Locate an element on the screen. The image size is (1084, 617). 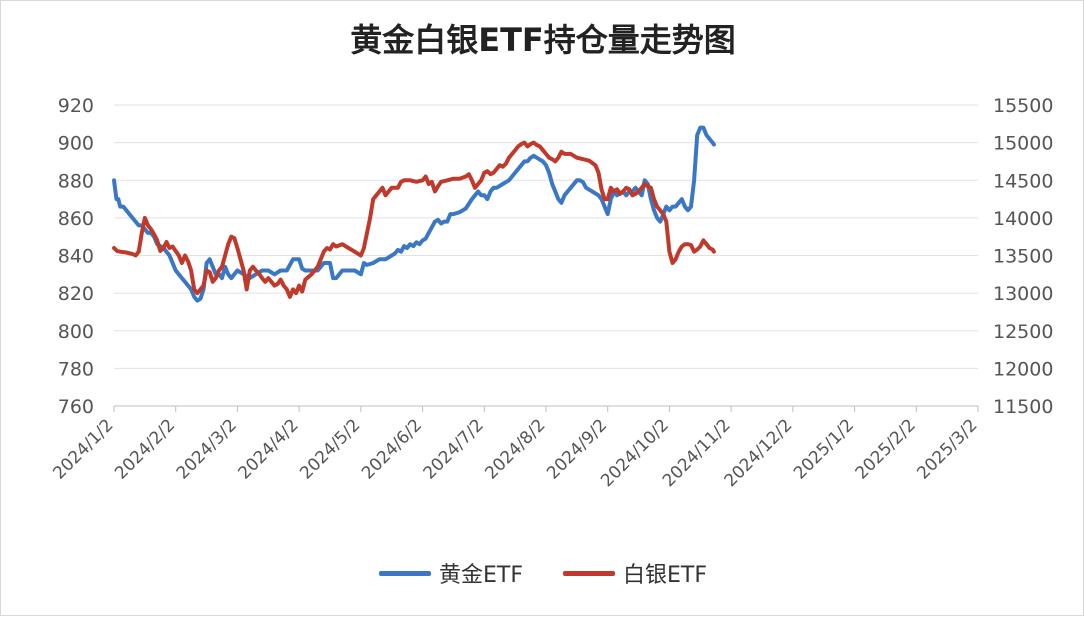
legend-item-silver: 白银ETF is located at coordinates (635, 573).